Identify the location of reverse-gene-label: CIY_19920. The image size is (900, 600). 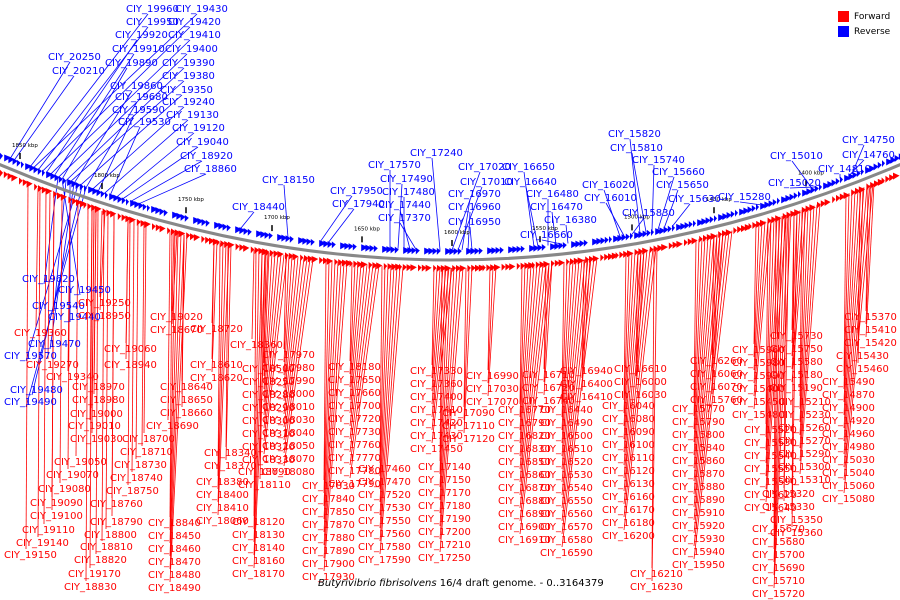
(141, 35).